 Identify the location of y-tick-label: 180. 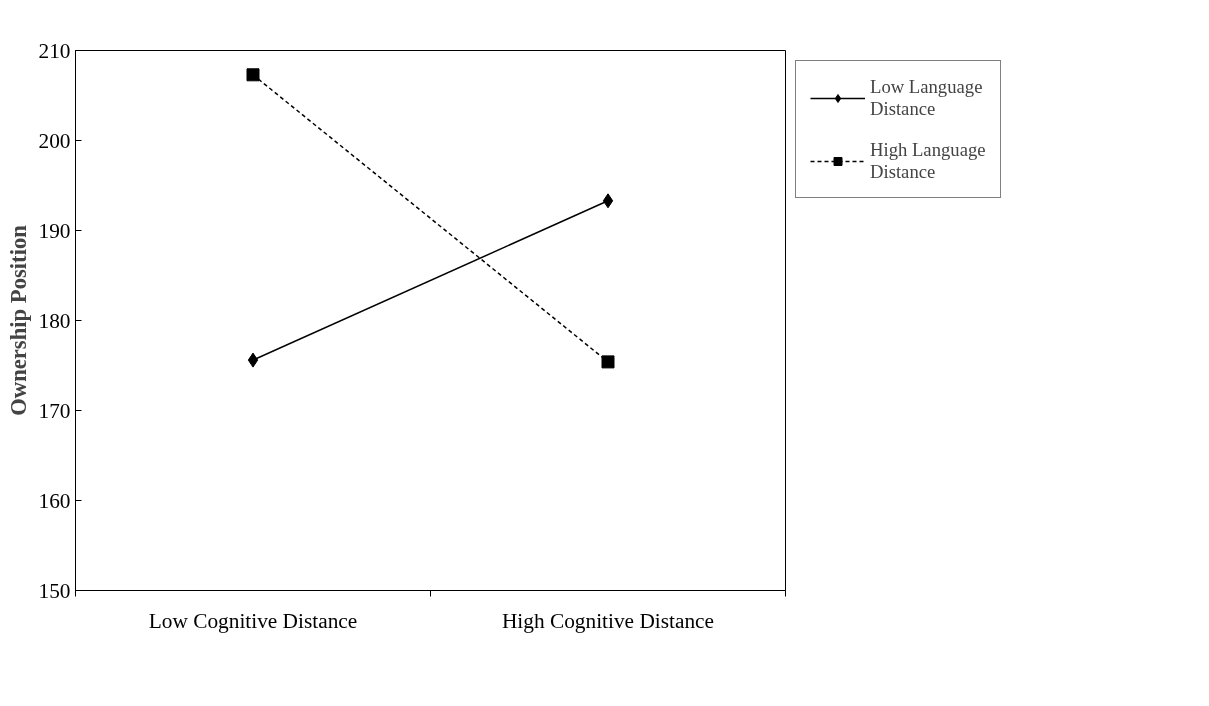
(54, 320).